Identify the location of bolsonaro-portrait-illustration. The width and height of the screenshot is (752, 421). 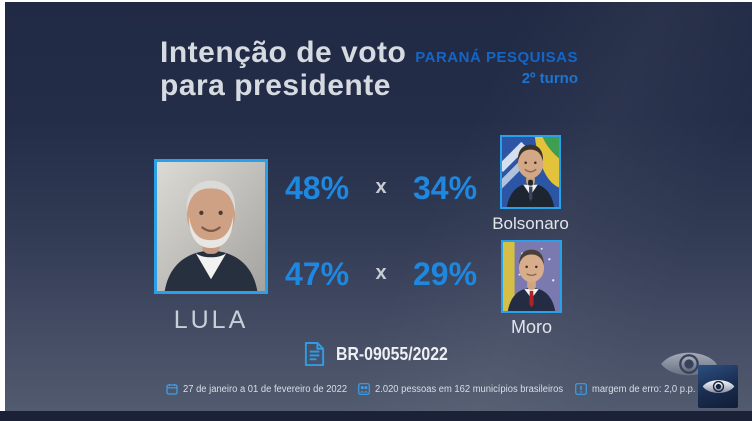
(530, 172).